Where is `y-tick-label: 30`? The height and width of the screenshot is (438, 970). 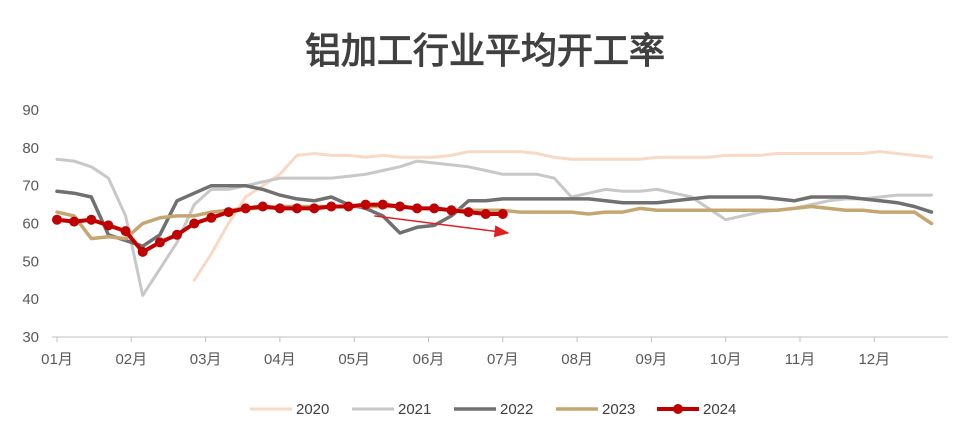 y-tick-label: 30 is located at coordinates (30, 337).